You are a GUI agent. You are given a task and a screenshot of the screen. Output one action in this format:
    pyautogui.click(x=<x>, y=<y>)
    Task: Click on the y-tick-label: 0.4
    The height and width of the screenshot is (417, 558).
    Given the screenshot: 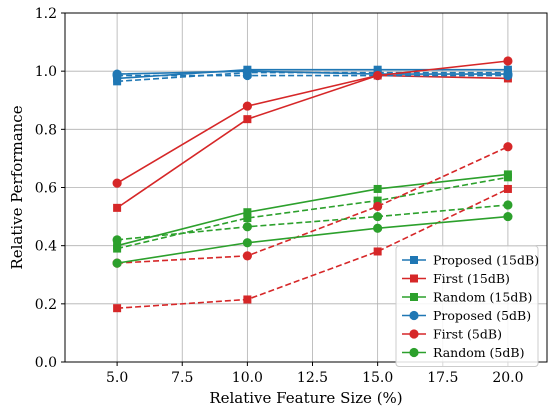 What is the action you would take?
    pyautogui.click(x=46, y=247)
    